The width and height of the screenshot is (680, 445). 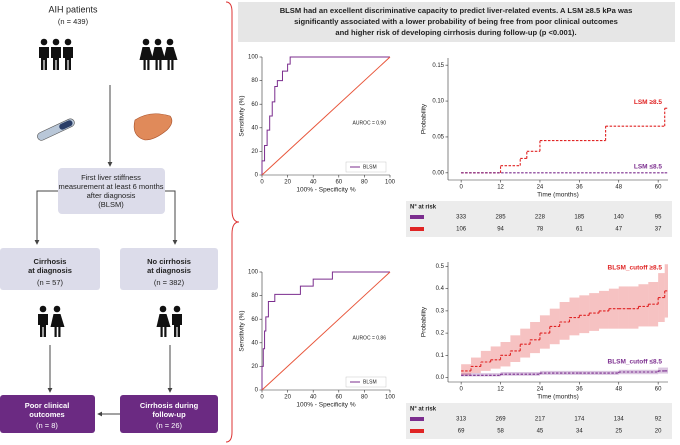 What do you see at coordinates (500, 188) in the screenshot?
I see `x-tick-label: 12` at bounding box center [500, 188].